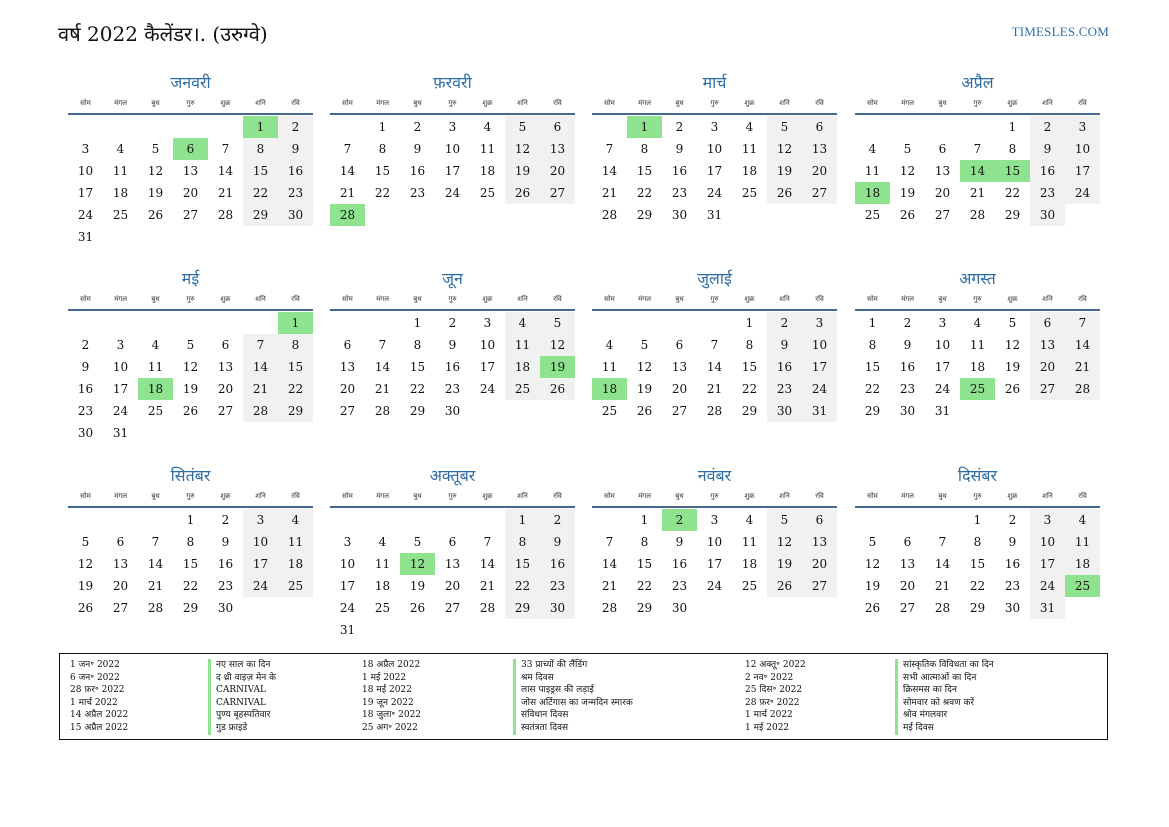  I want to click on month-name: जनवरी, so click(190, 82).